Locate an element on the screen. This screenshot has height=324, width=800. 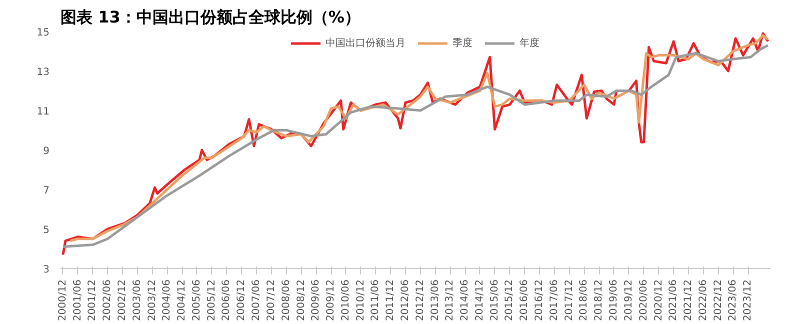
x-tick-label: 2000/12 is located at coordinates (62, 300).